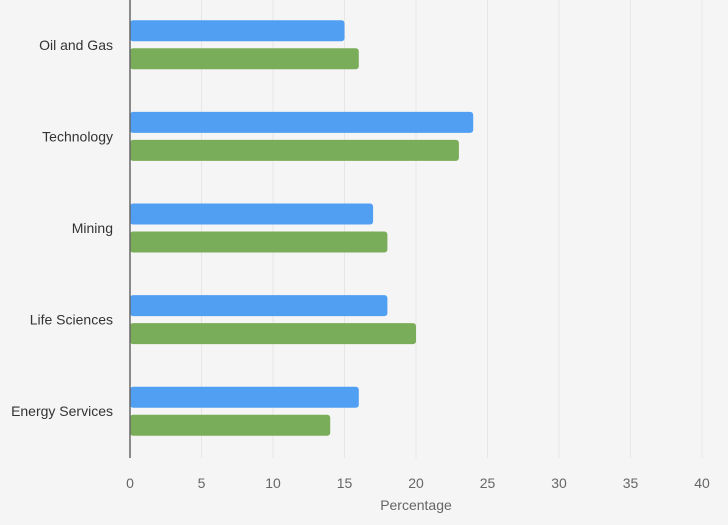 The width and height of the screenshot is (728, 525). I want to click on category-label: Oil and Gas, so click(76, 45).